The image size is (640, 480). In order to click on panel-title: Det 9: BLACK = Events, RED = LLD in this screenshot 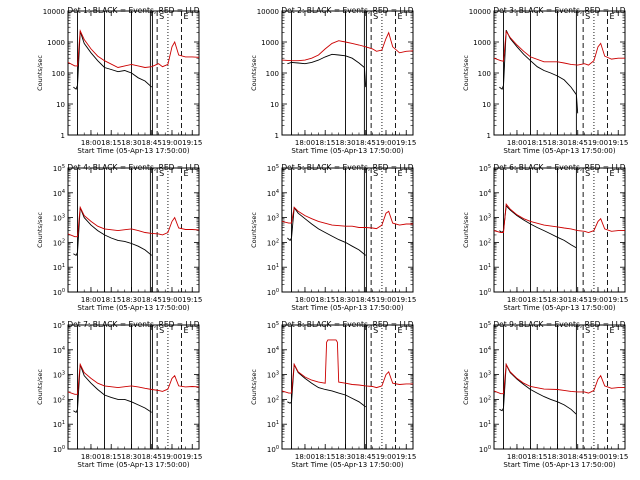, I will do `click(559, 324)`.